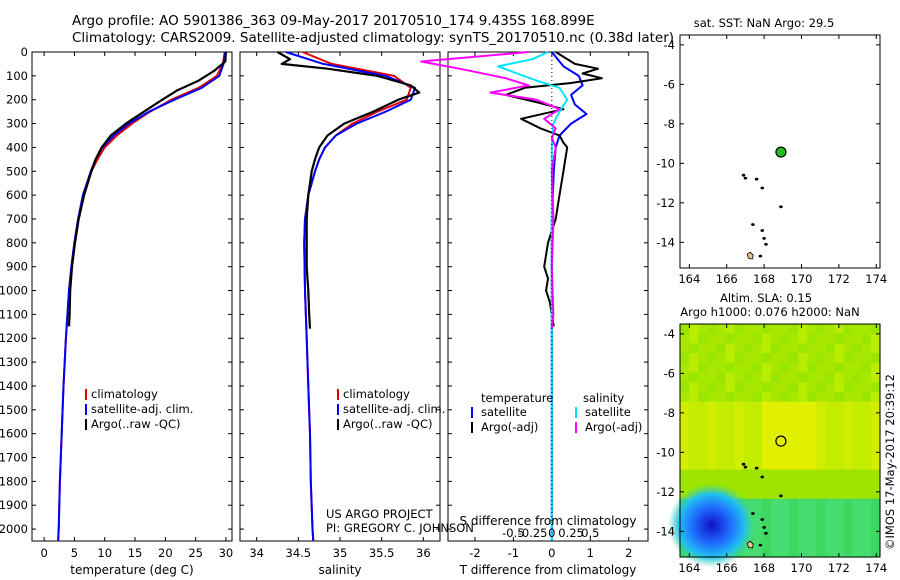 The height and width of the screenshot is (580, 900). I want to click on s-tick-label: -0.25, so click(533, 533).